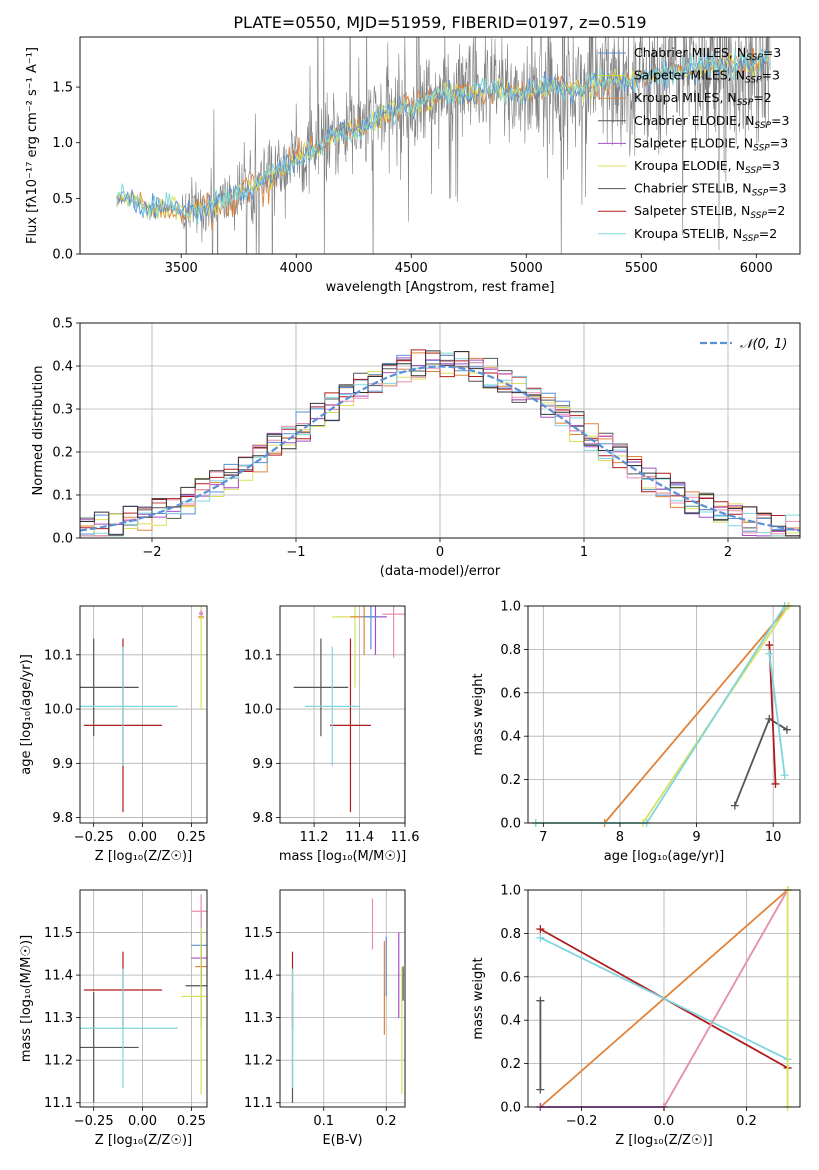  What do you see at coordinates (296, 268) in the screenshot?
I see `x-tick-label: 4000` at bounding box center [296, 268].